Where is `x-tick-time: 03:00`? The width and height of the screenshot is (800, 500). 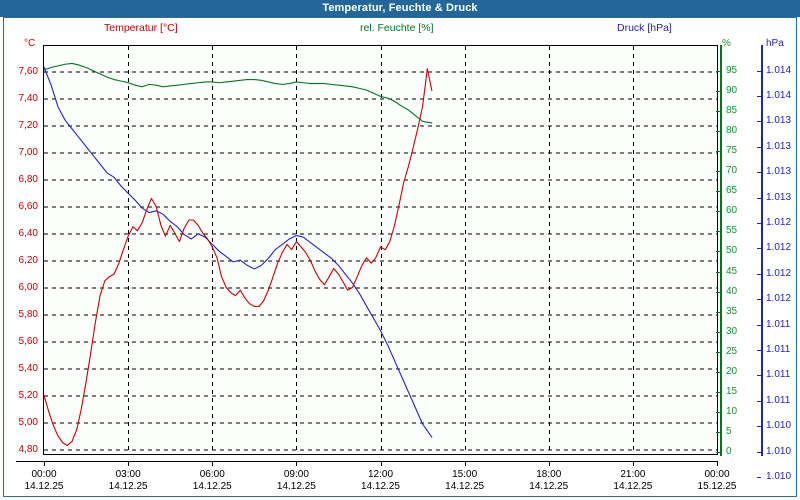 x-tick-time: 03:00 is located at coordinates (128, 474).